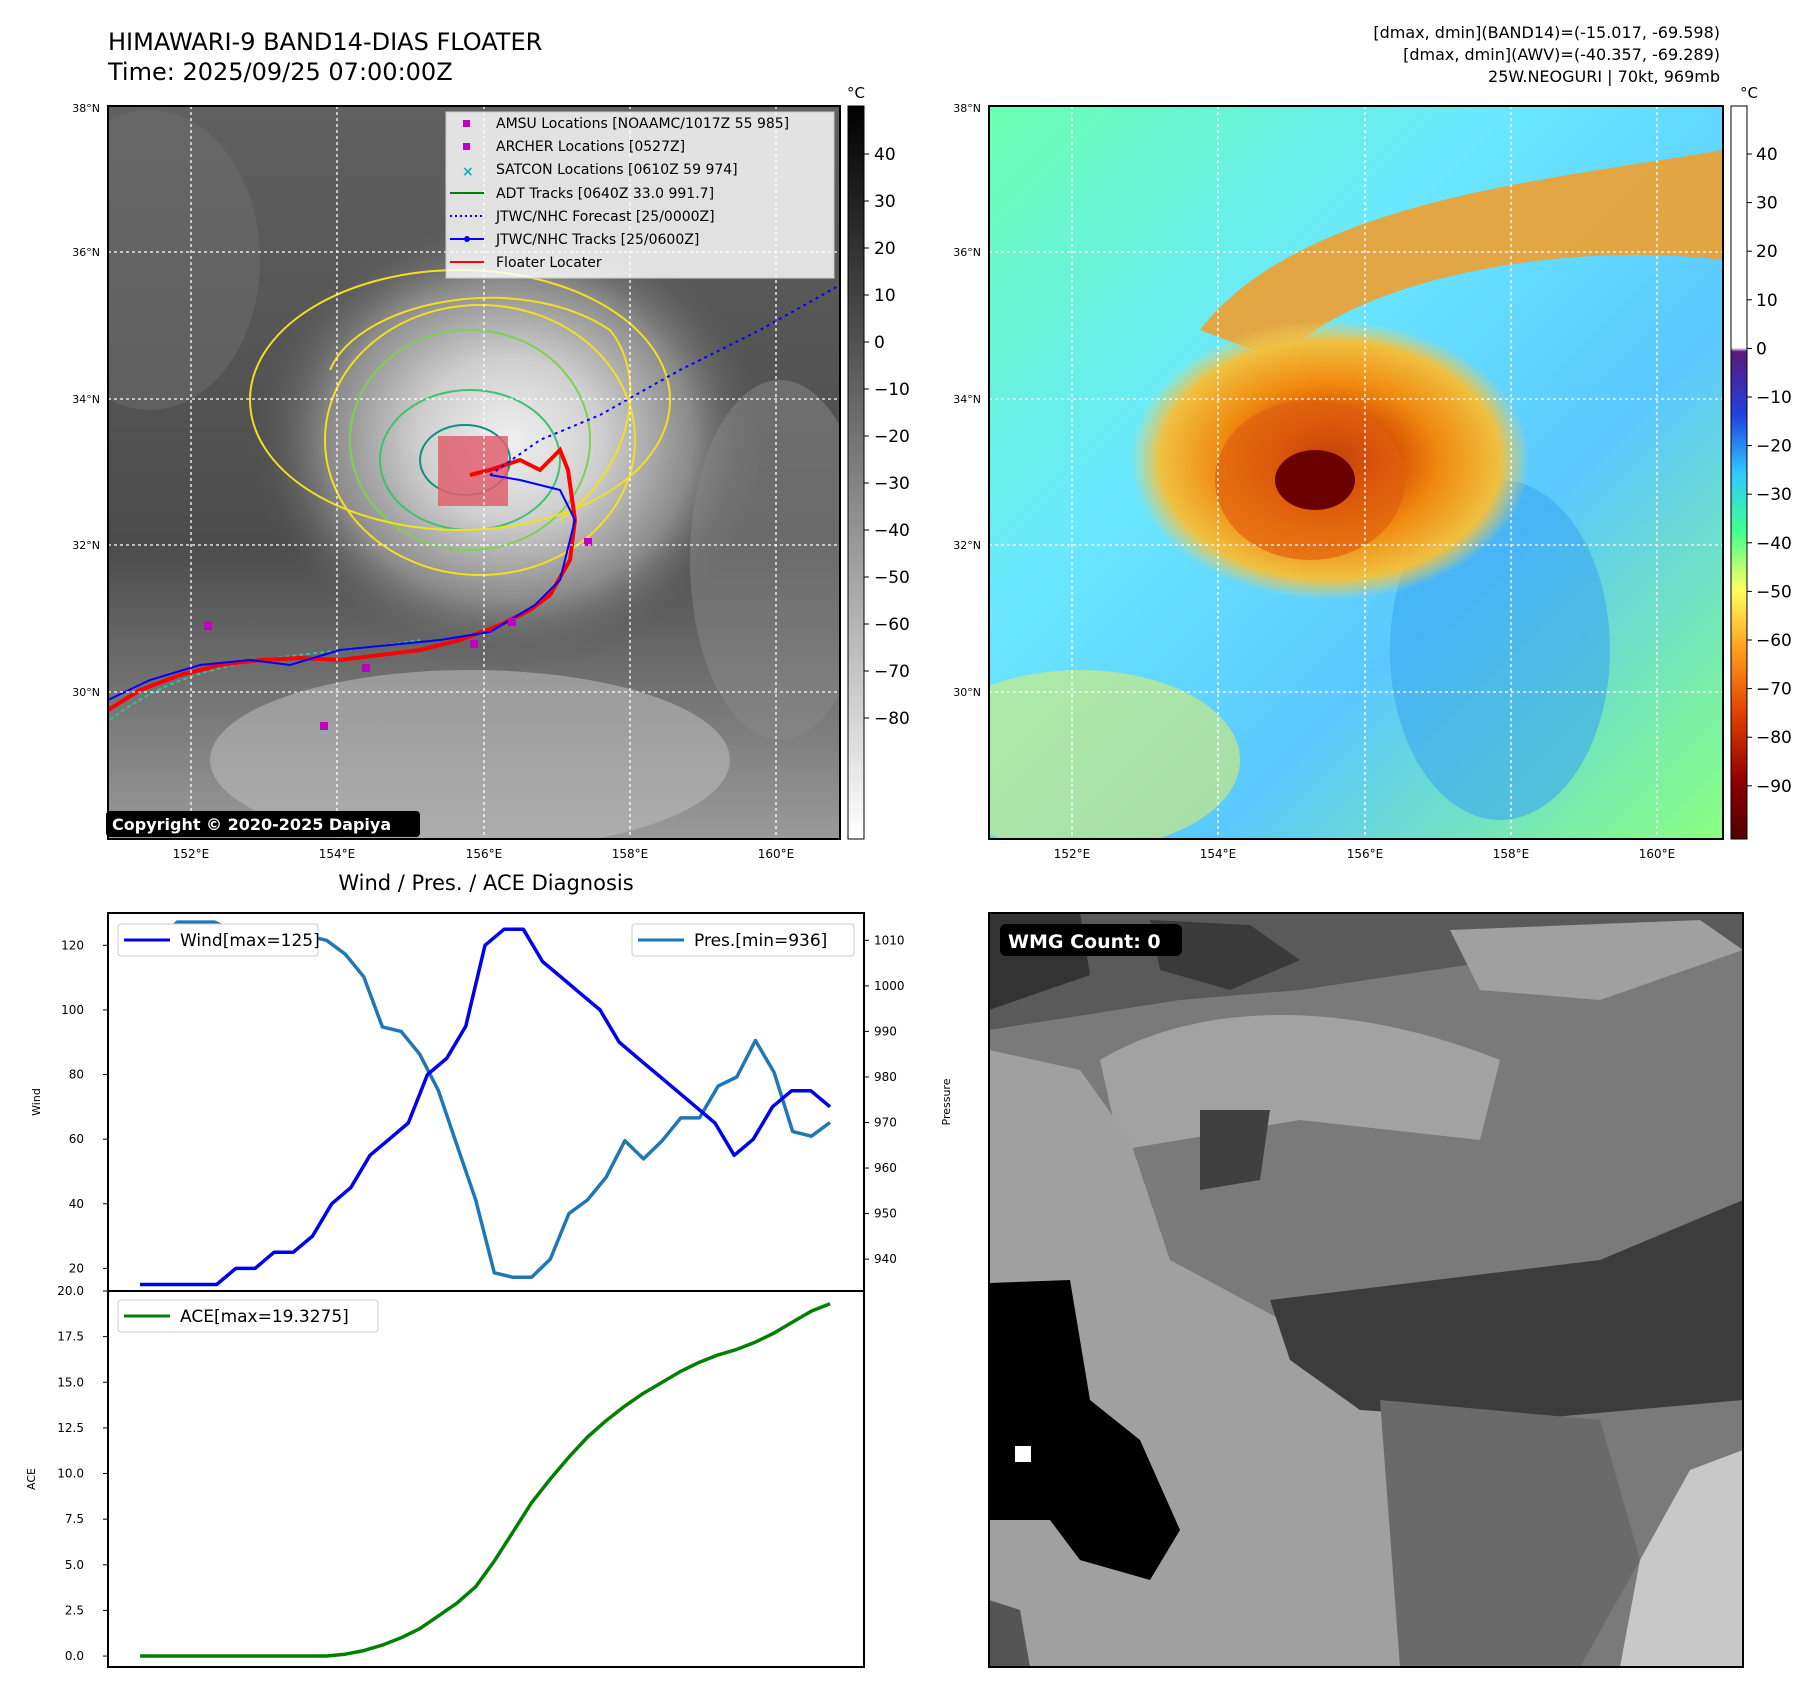 This screenshot has height=1694, width=1801. Describe the element at coordinates (892, 719) in the screenshot. I see `ir-colorbar-label: −80` at that location.